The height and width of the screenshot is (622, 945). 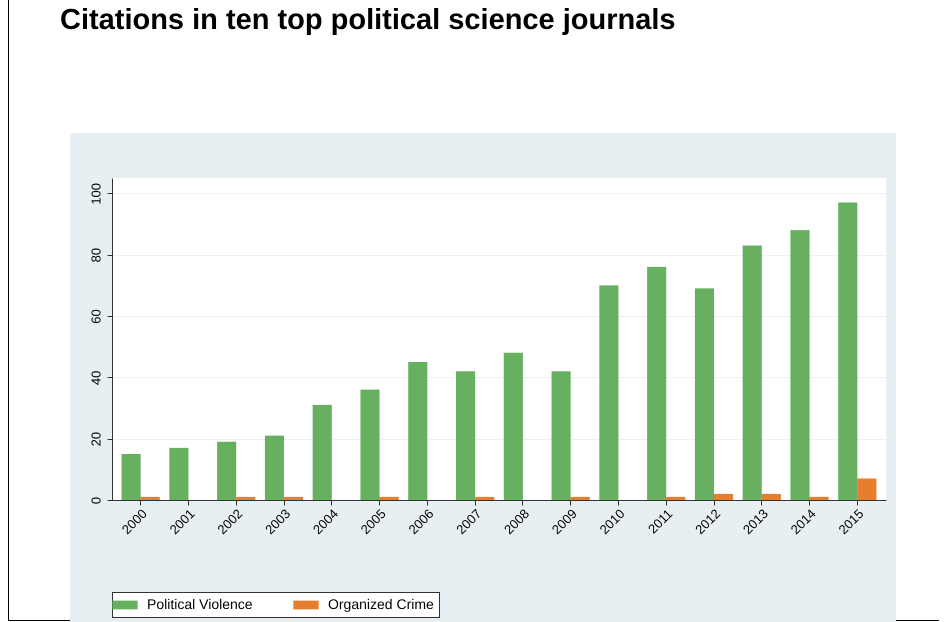 What do you see at coordinates (96, 378) in the screenshot?
I see `y-tick-label: 40` at bounding box center [96, 378].